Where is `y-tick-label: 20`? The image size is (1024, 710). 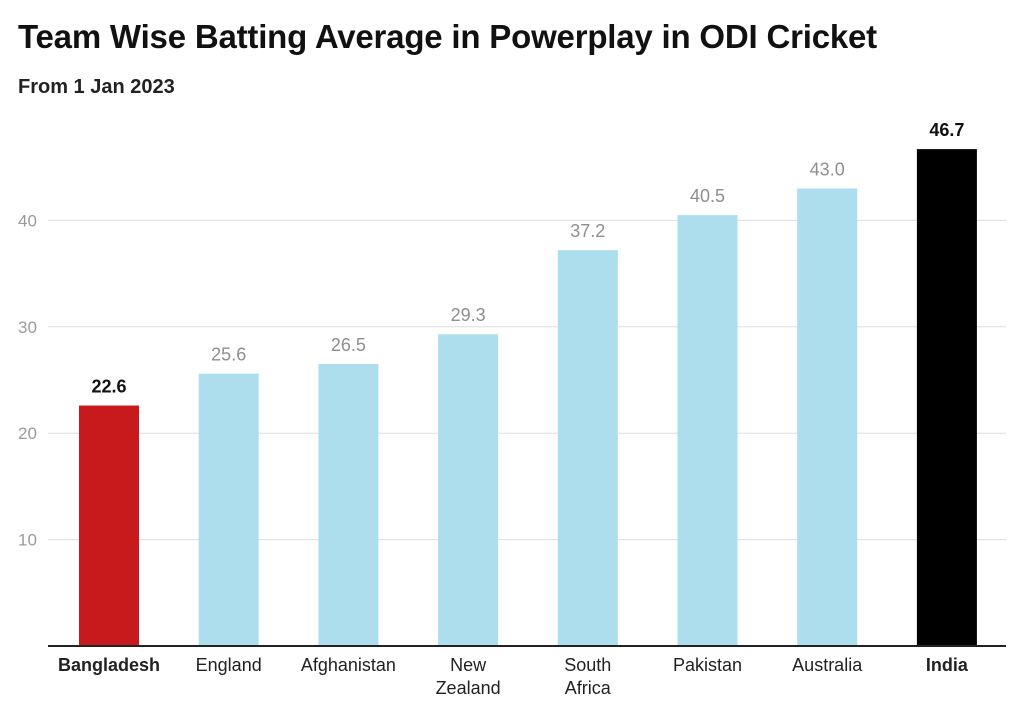 y-tick-label: 20 is located at coordinates (27, 433).